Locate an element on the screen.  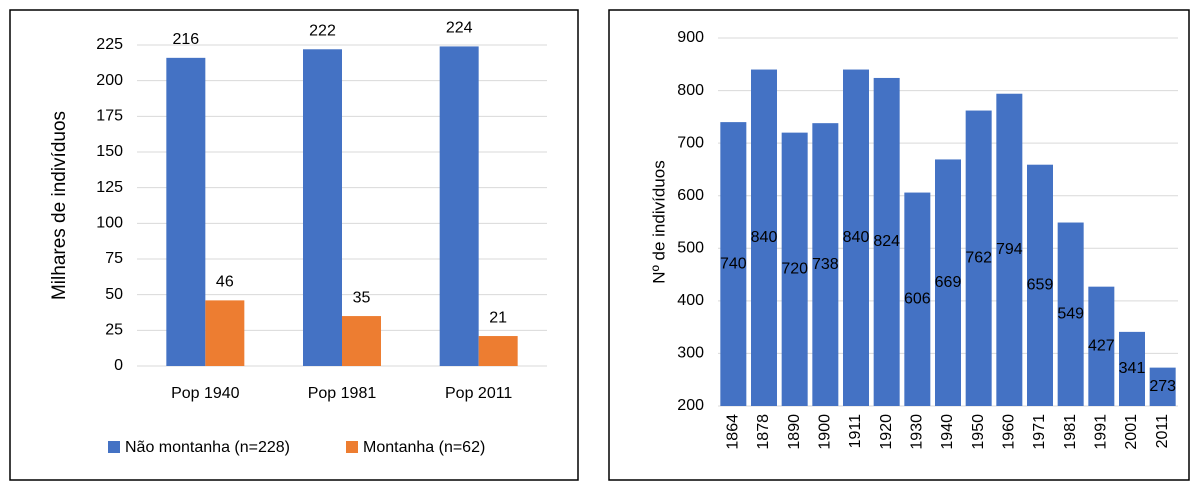
y-tick-label: 175 is located at coordinates (109, 116).